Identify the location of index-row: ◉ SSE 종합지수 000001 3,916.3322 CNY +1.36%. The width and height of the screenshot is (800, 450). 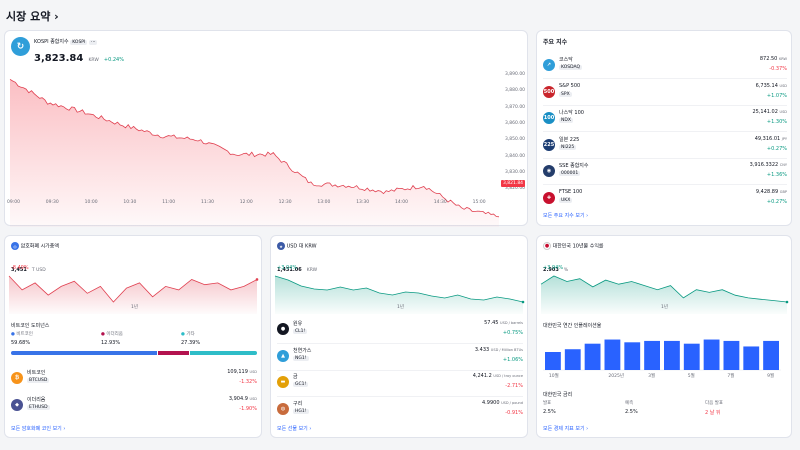
(665, 172).